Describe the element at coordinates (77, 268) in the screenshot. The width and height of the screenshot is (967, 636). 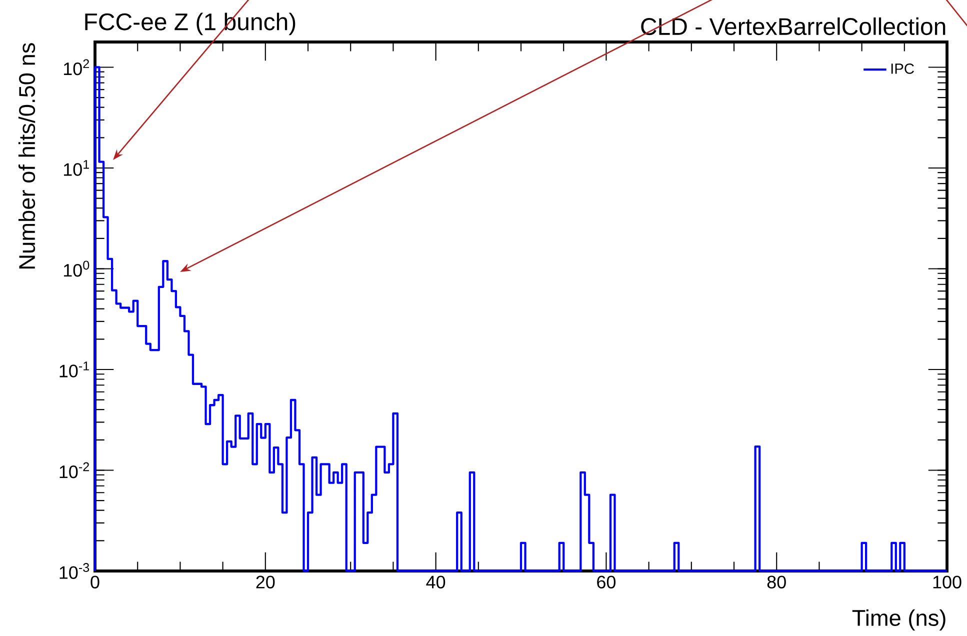
I see `y-tick-label: 10$^{0}$` at that location.